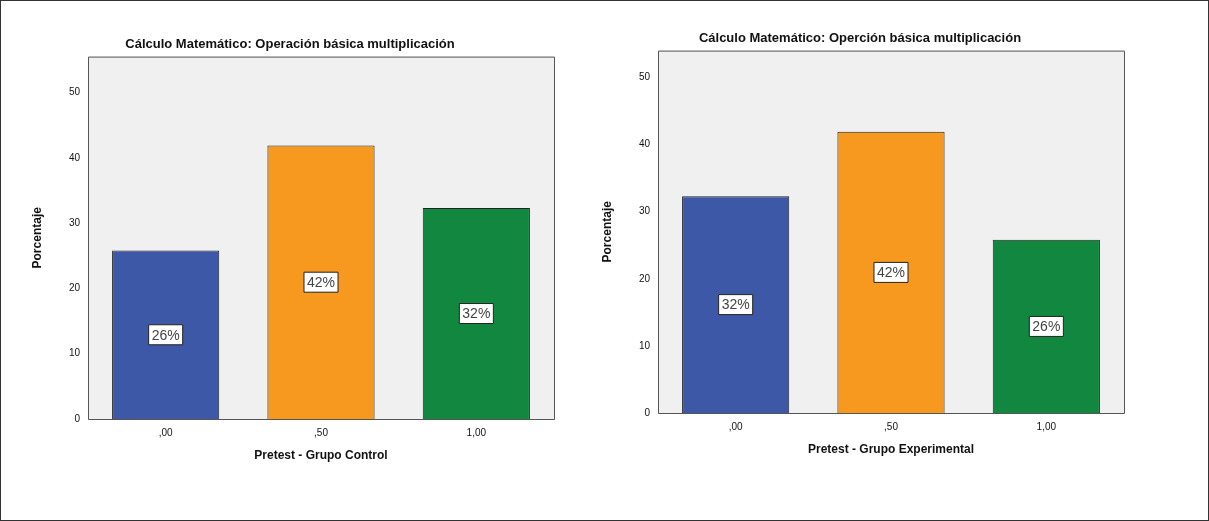  I want to click on chart-title: Cálculo Matemático: Operación básica multiplicación, so click(290, 44).